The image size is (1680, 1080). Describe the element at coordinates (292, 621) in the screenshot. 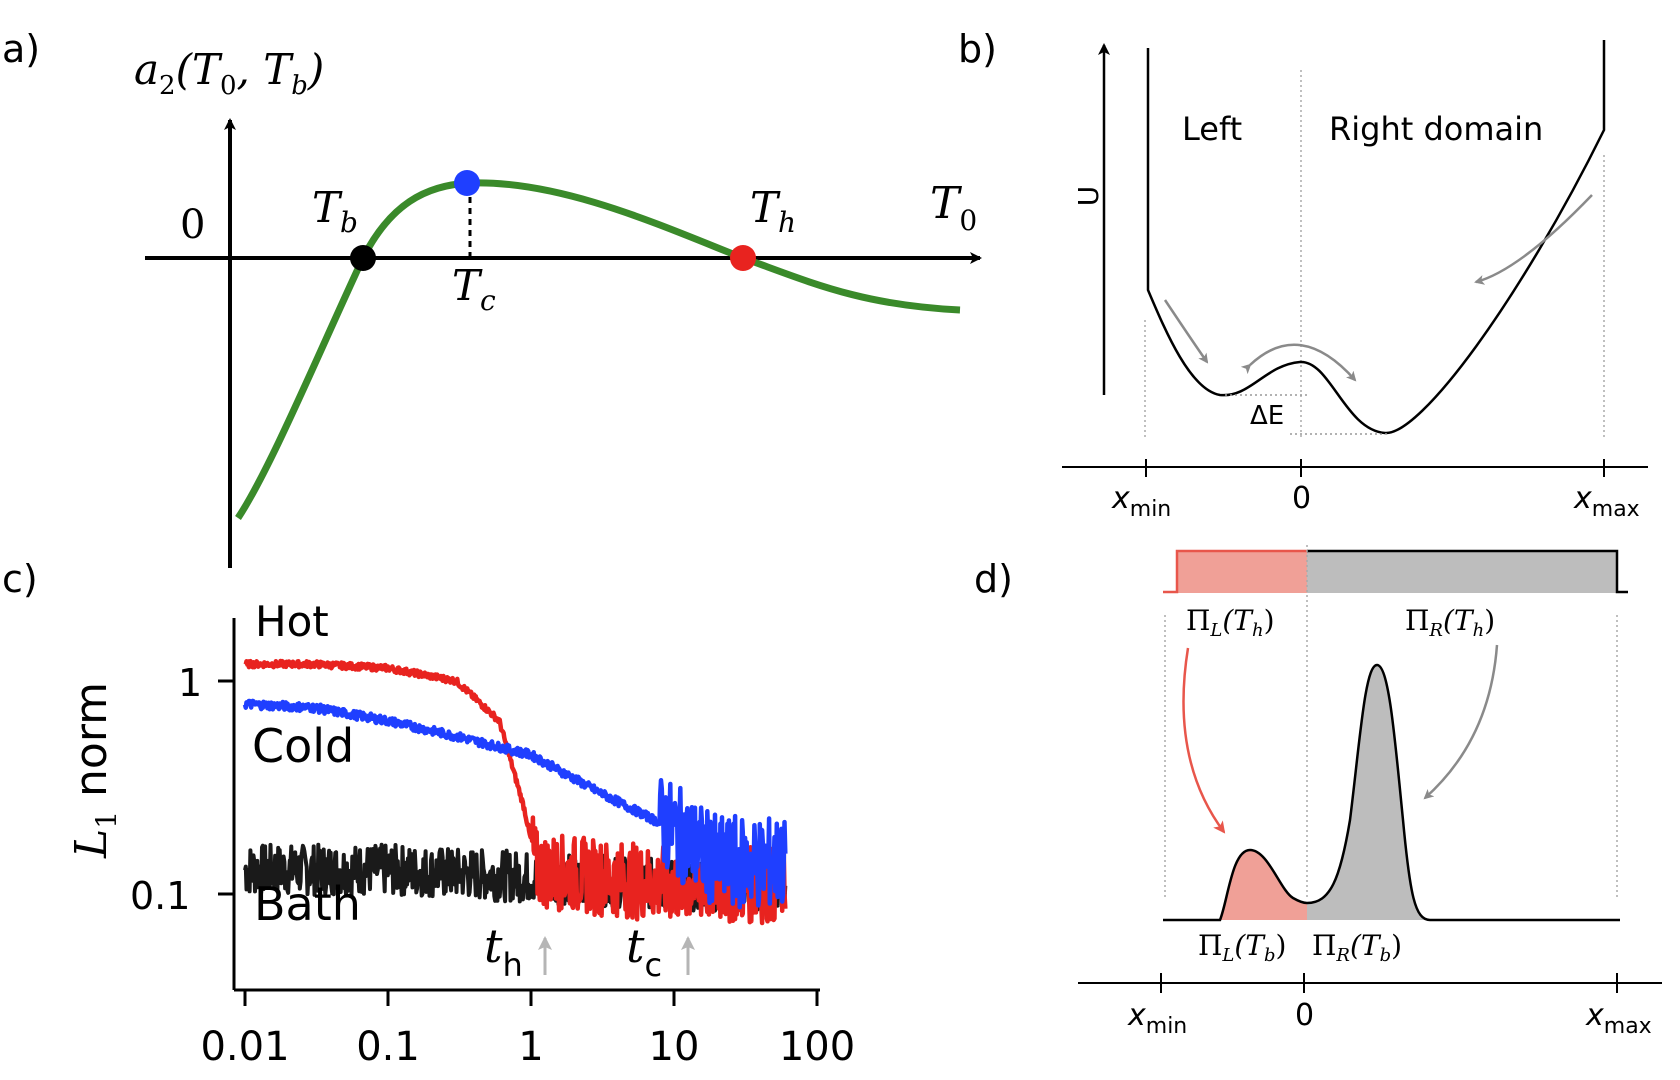

I see `c-hot-label: Hot` at that location.